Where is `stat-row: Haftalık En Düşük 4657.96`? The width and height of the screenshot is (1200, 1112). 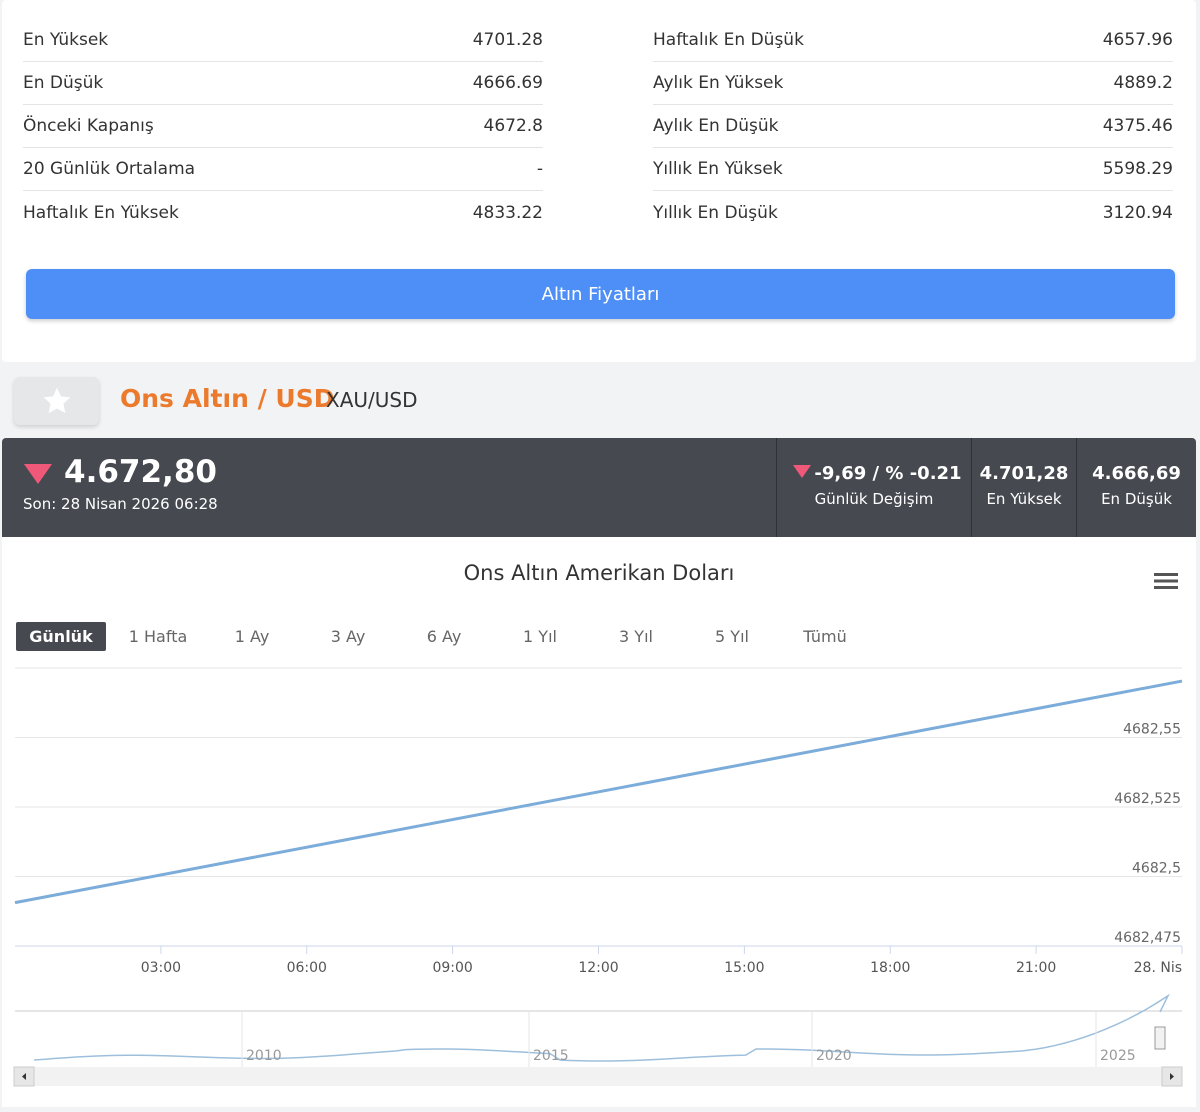 stat-row: Haftalık En Düşük 4657.96 is located at coordinates (913, 40).